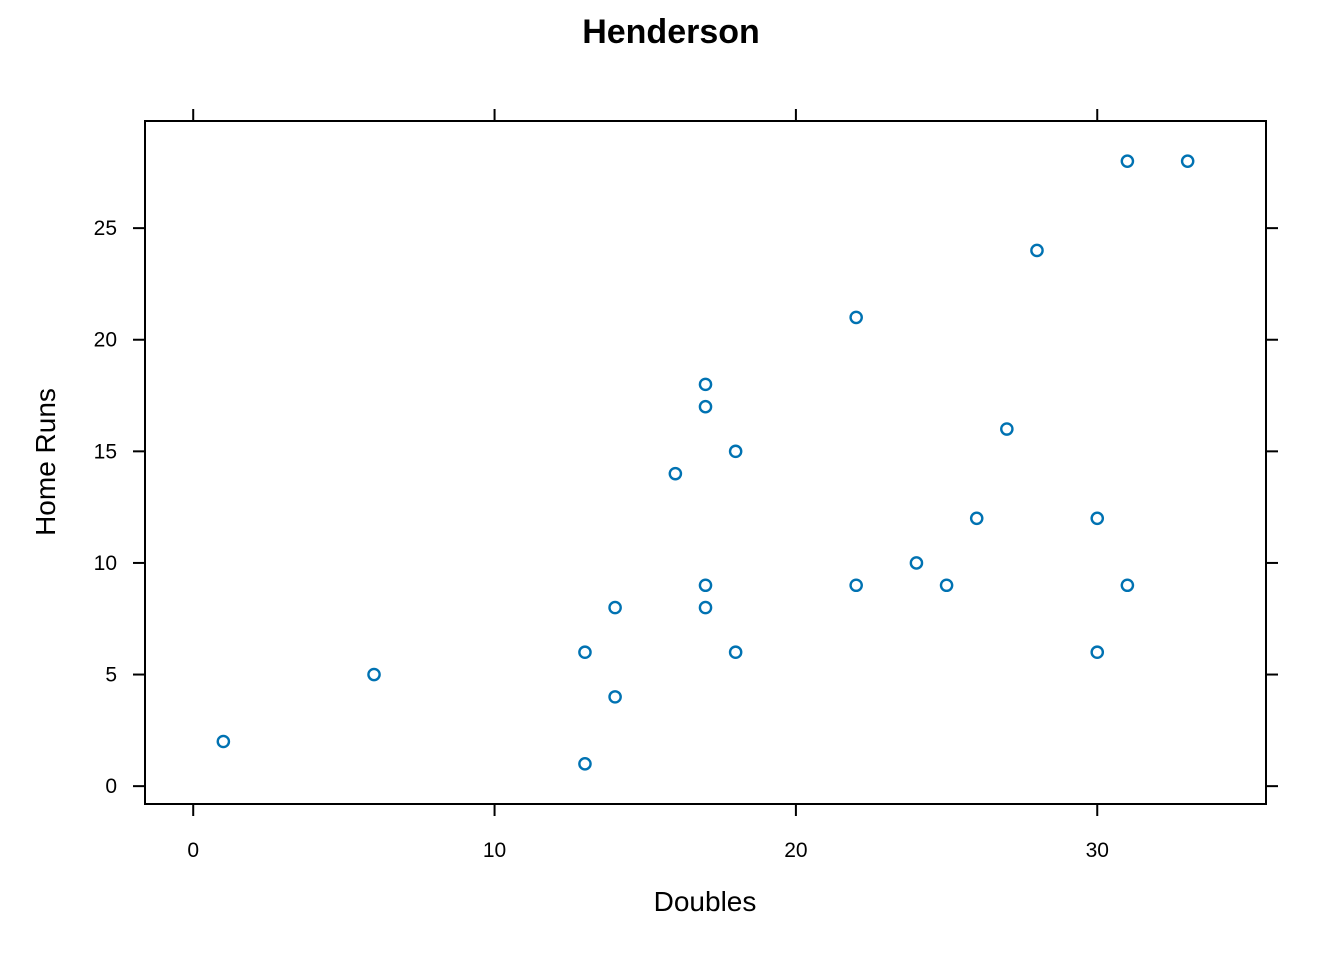  I want to click on x-tick-label-2: 20, so click(795, 850).